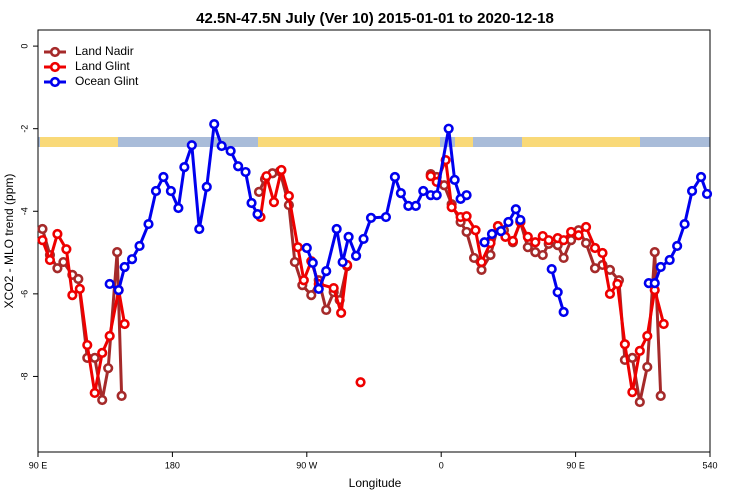 This screenshot has height=500, width=750. I want to click on x-tick-label: 90 W, so click(307, 465).